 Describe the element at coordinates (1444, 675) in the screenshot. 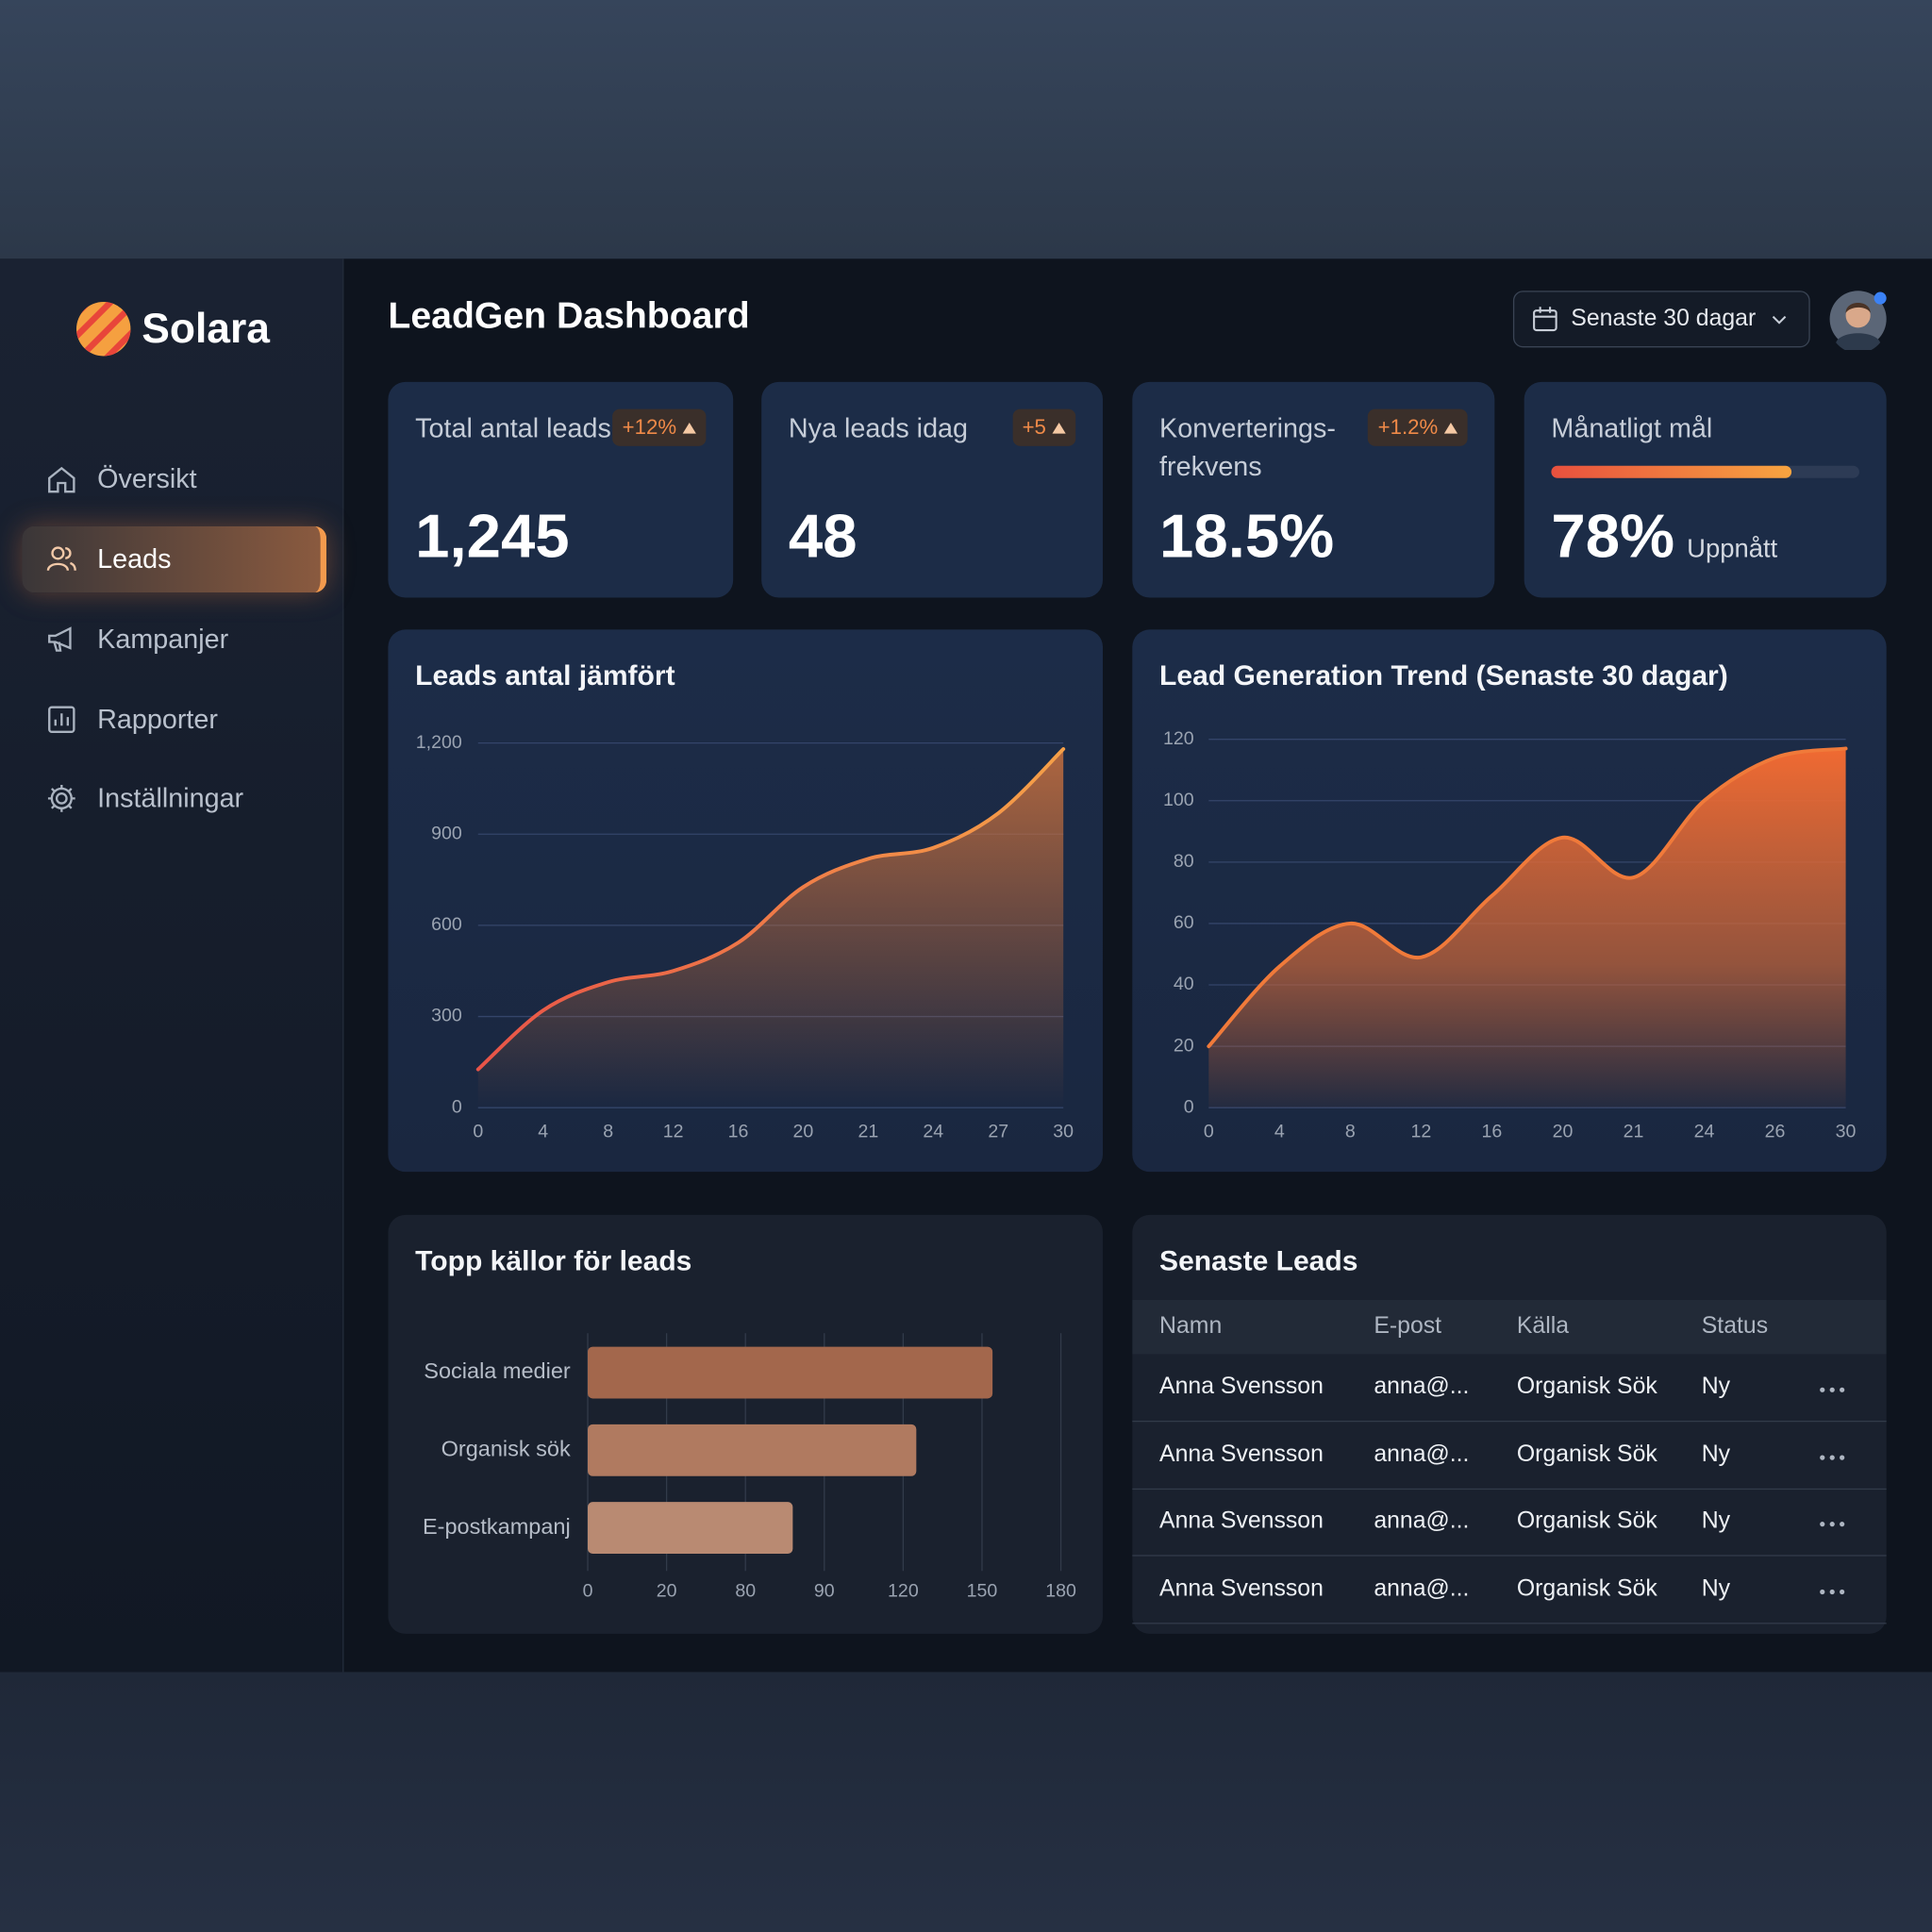

I see `chart-title: Lead Generation Trend (Senaste 30 dagar)` at that location.